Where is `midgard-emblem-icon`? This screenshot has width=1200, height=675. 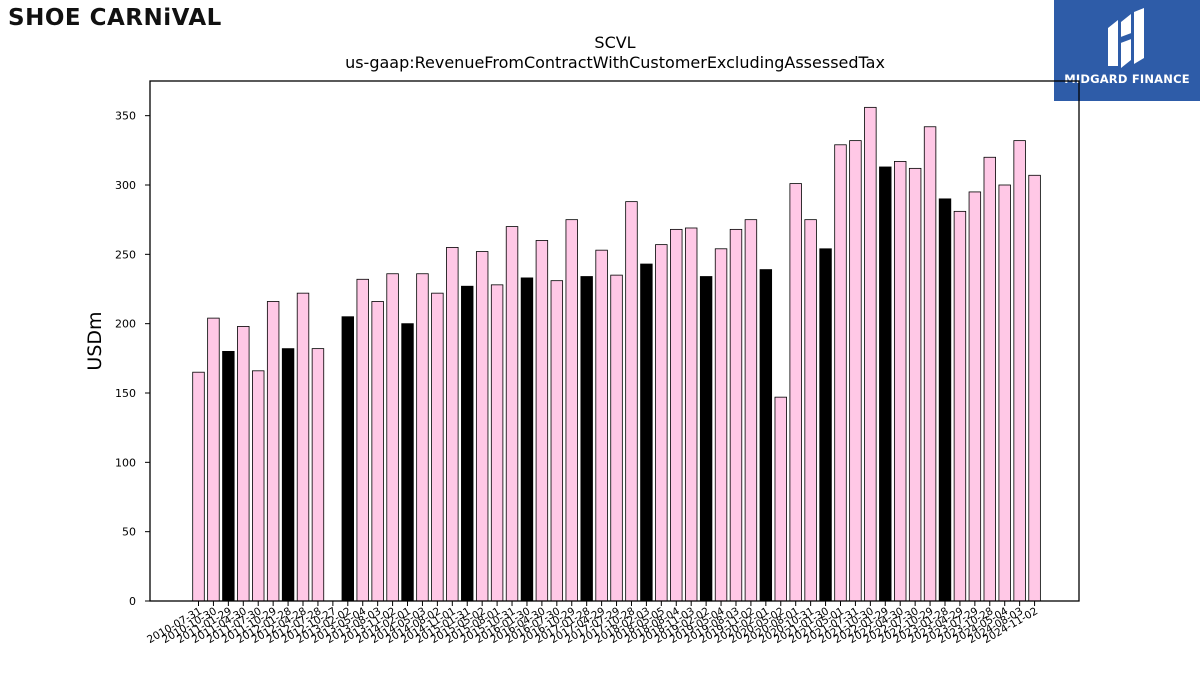
midgard-emblem-icon is located at coordinates (1126, 38).